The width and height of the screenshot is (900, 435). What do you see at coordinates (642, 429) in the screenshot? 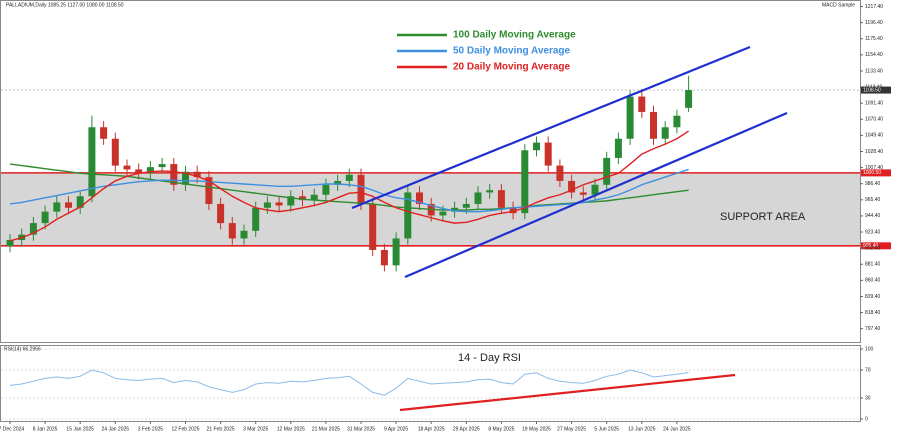
I see `x-tick-label: 13 Jun 2025` at bounding box center [642, 429].